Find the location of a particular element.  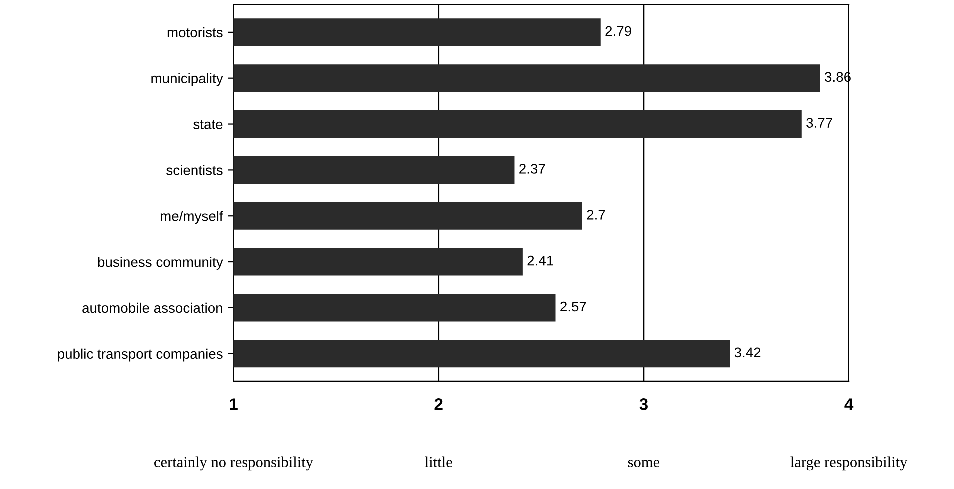

x-tick-label: 3 is located at coordinates (644, 404).